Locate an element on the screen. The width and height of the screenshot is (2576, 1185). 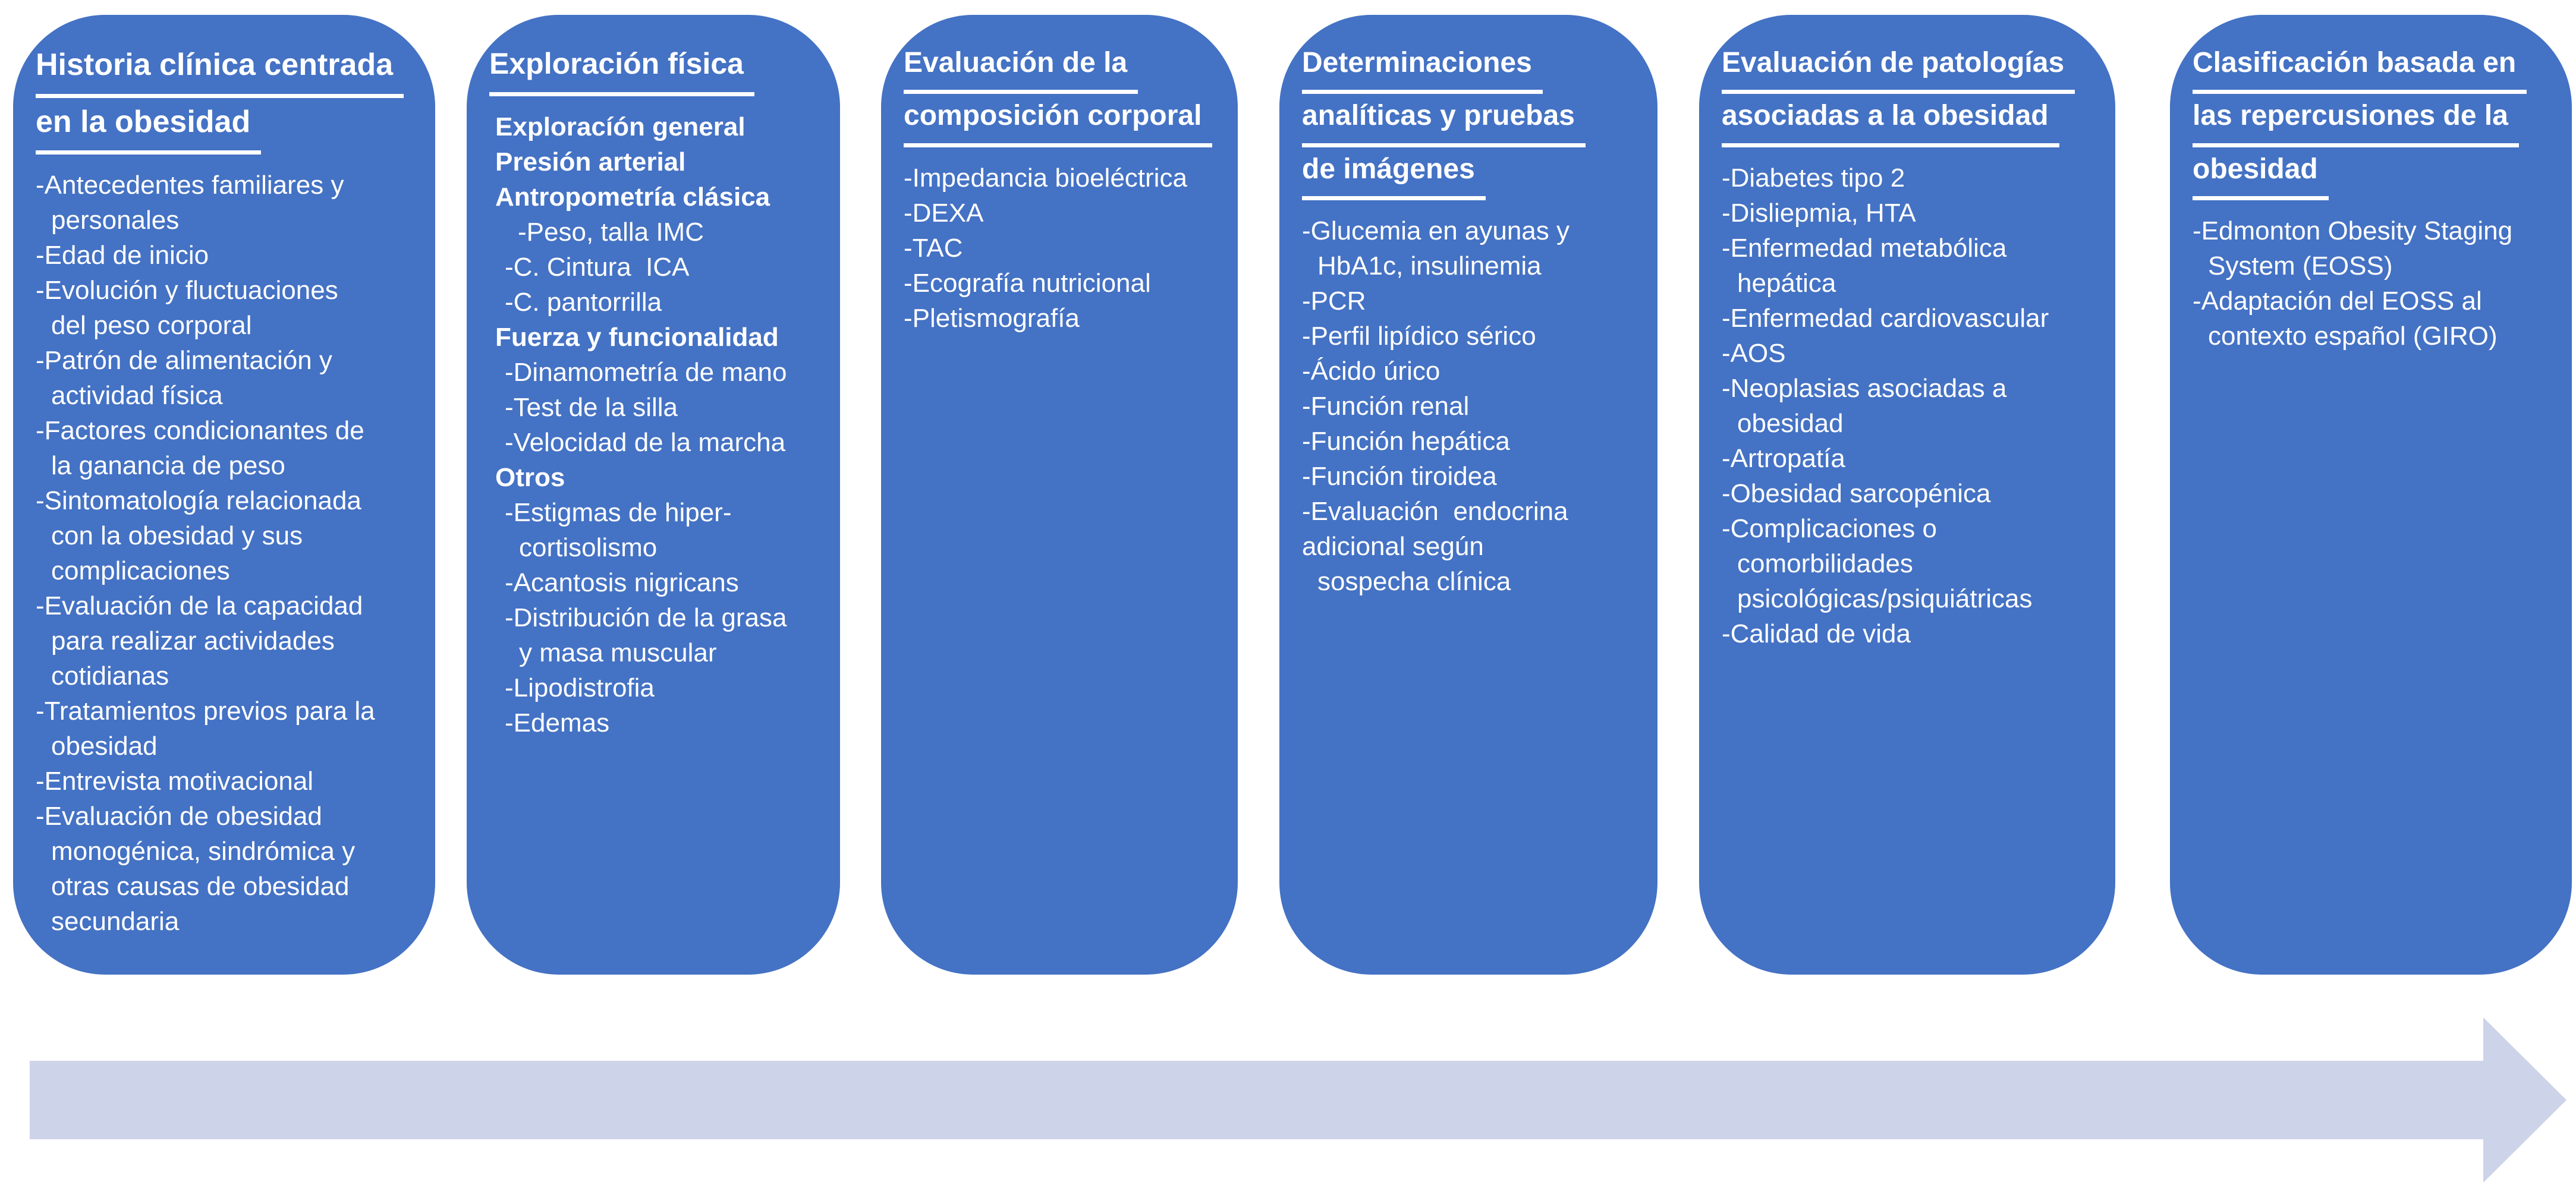
item-line: secundaria is located at coordinates (115, 922).